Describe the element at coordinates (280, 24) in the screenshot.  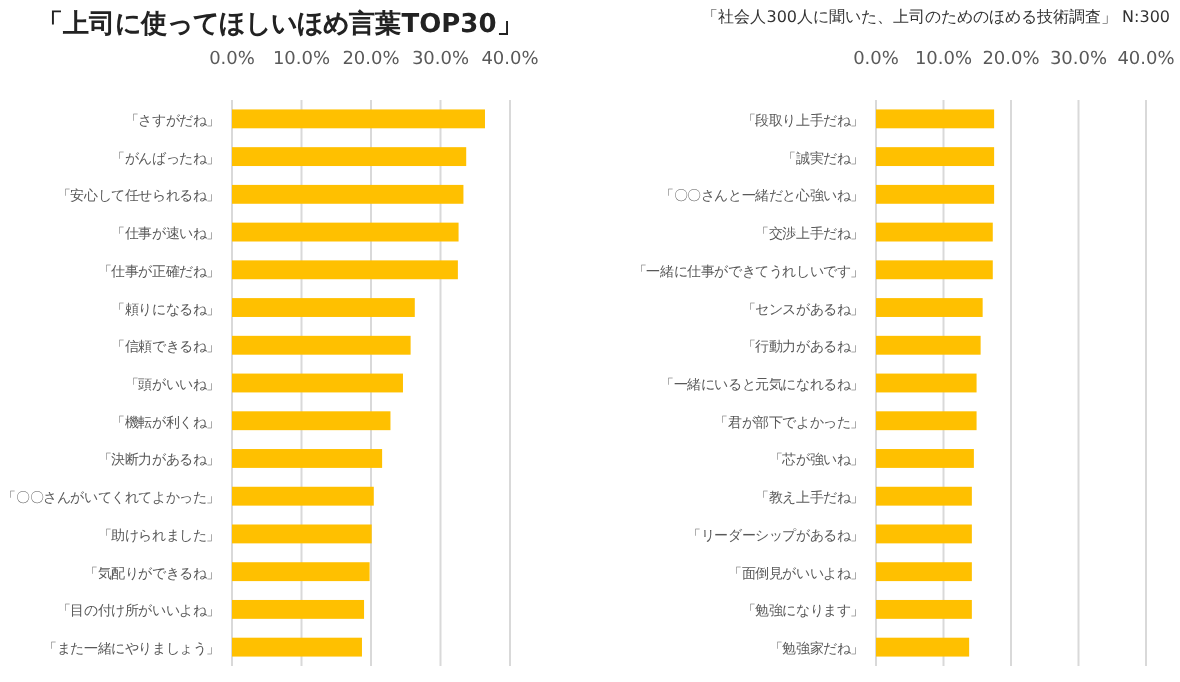
I see `chart-title: 「上司に使ってほしいほめ言葉TOP30」` at that location.